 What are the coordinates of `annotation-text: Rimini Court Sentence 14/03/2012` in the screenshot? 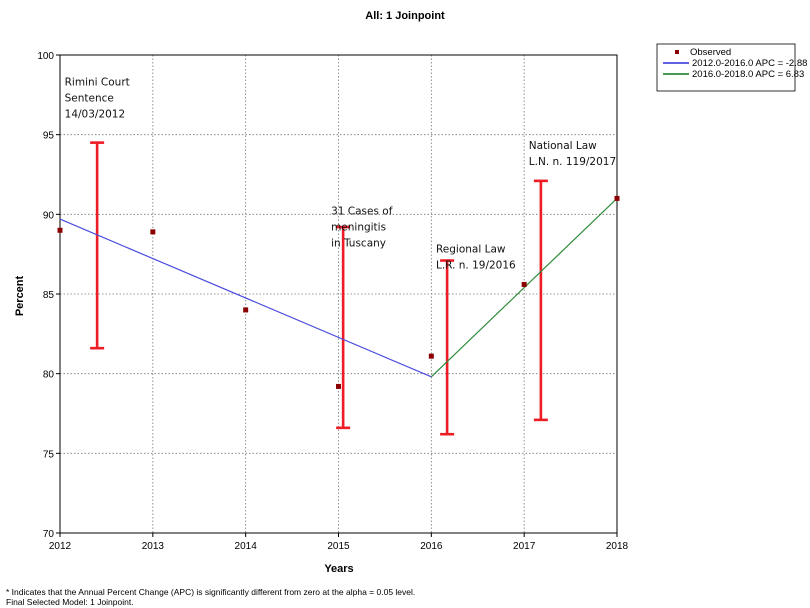 It's located at (97, 98).